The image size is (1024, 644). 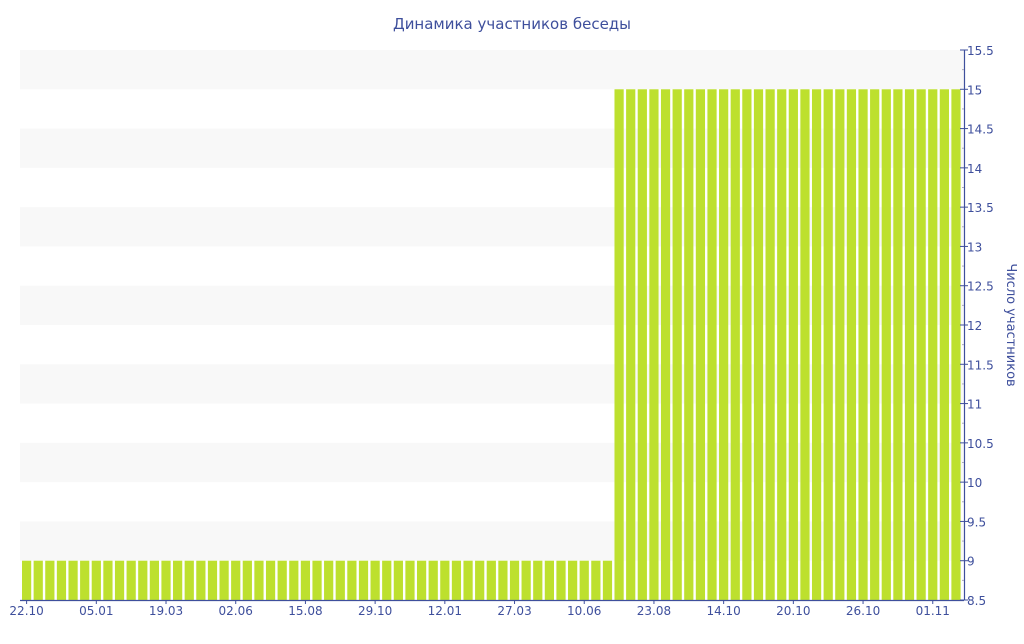 I want to click on x-tick-label: 29.10, so click(x=375, y=611).